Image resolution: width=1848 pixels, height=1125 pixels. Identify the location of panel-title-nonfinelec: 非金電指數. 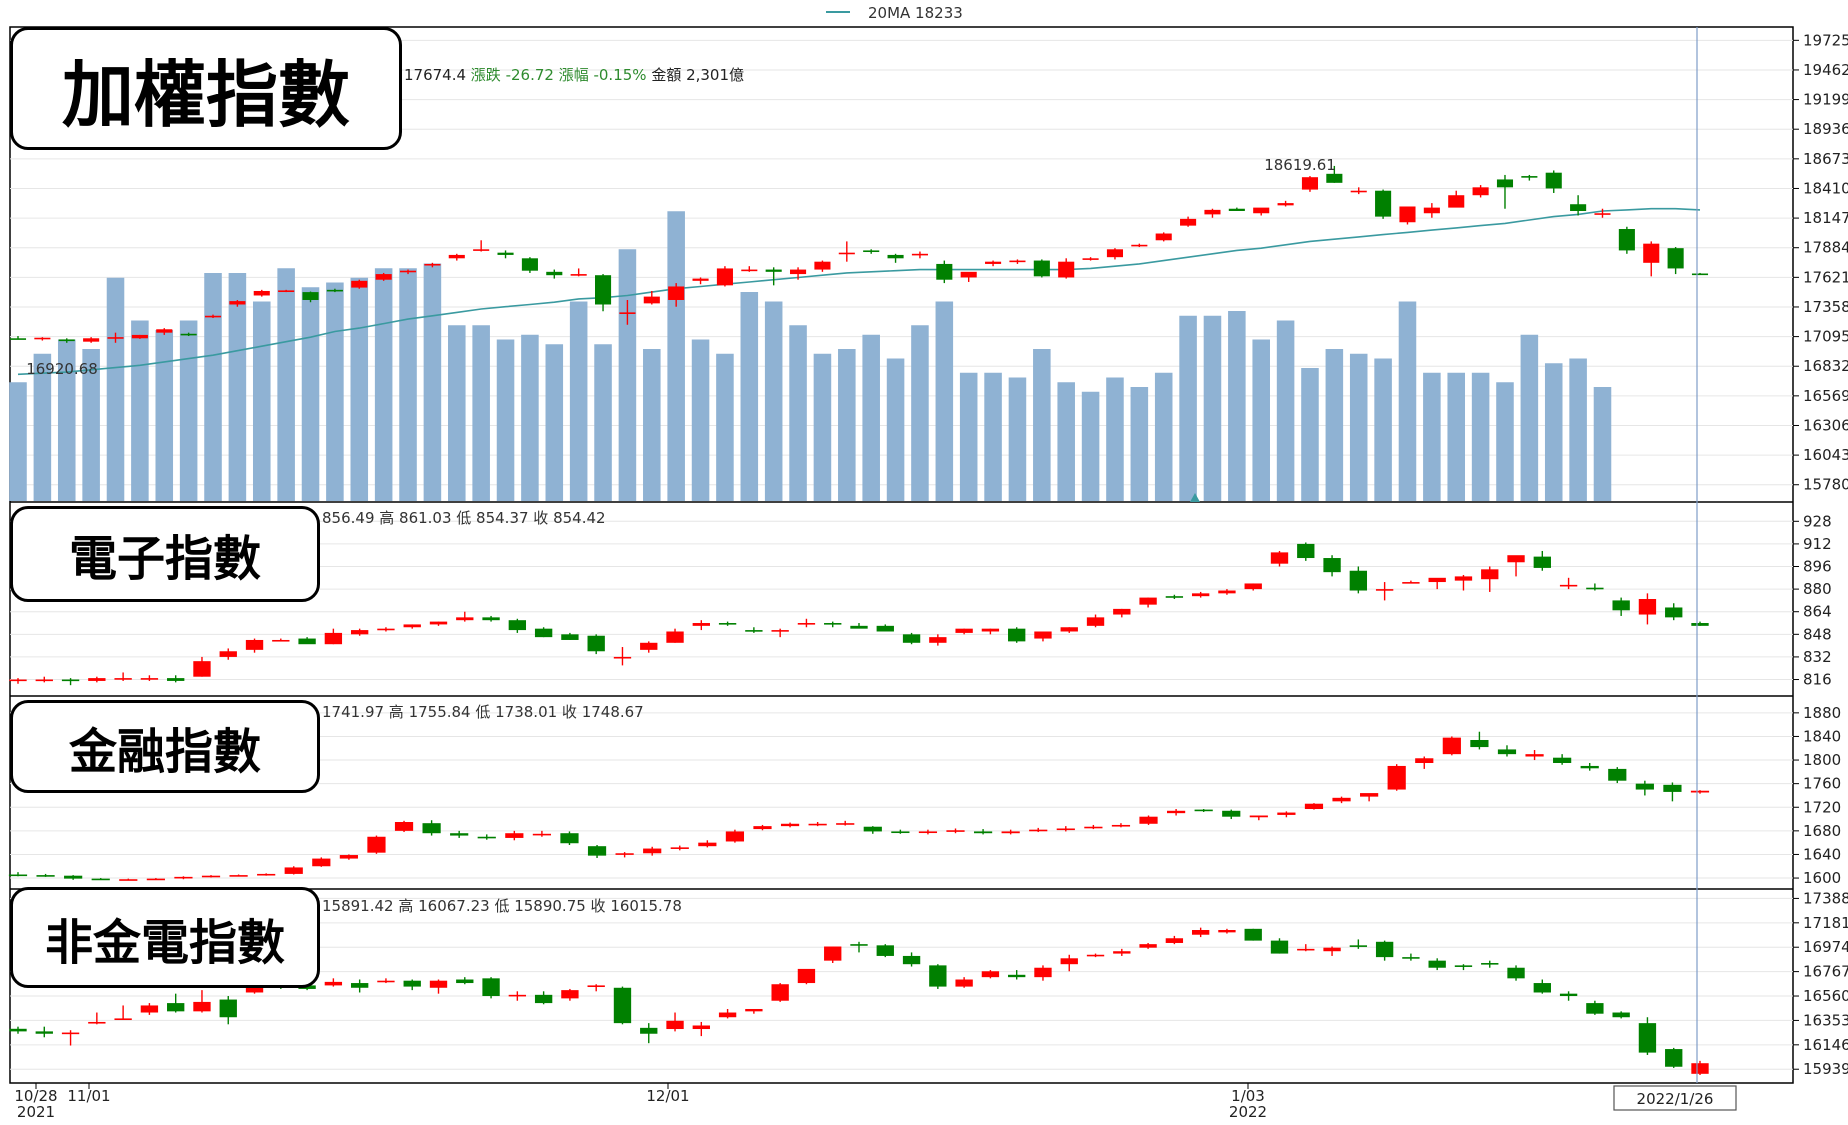
(165, 937).